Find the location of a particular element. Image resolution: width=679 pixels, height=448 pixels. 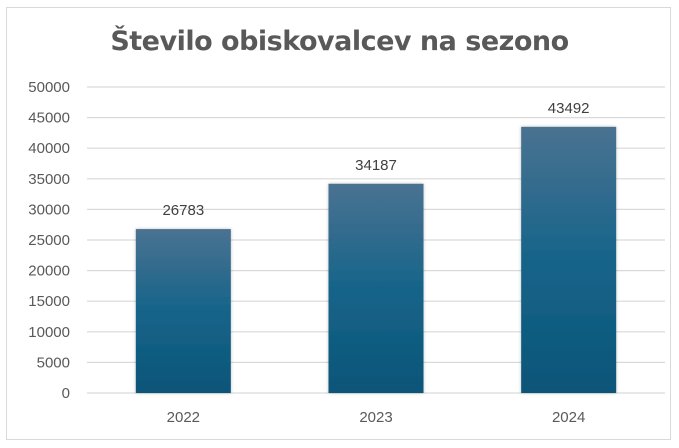

y-tick-label: 45000 is located at coordinates (49, 118).